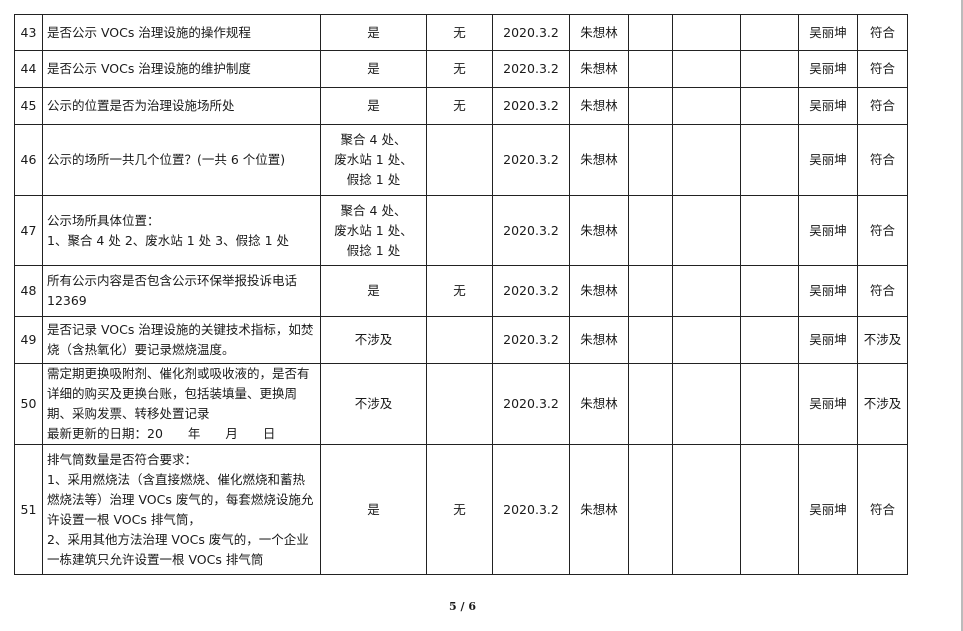 Image resolution: width=963 pixels, height=631 pixels. What do you see at coordinates (373, 340) in the screenshot?
I see `check-result: 不涉及` at bounding box center [373, 340].